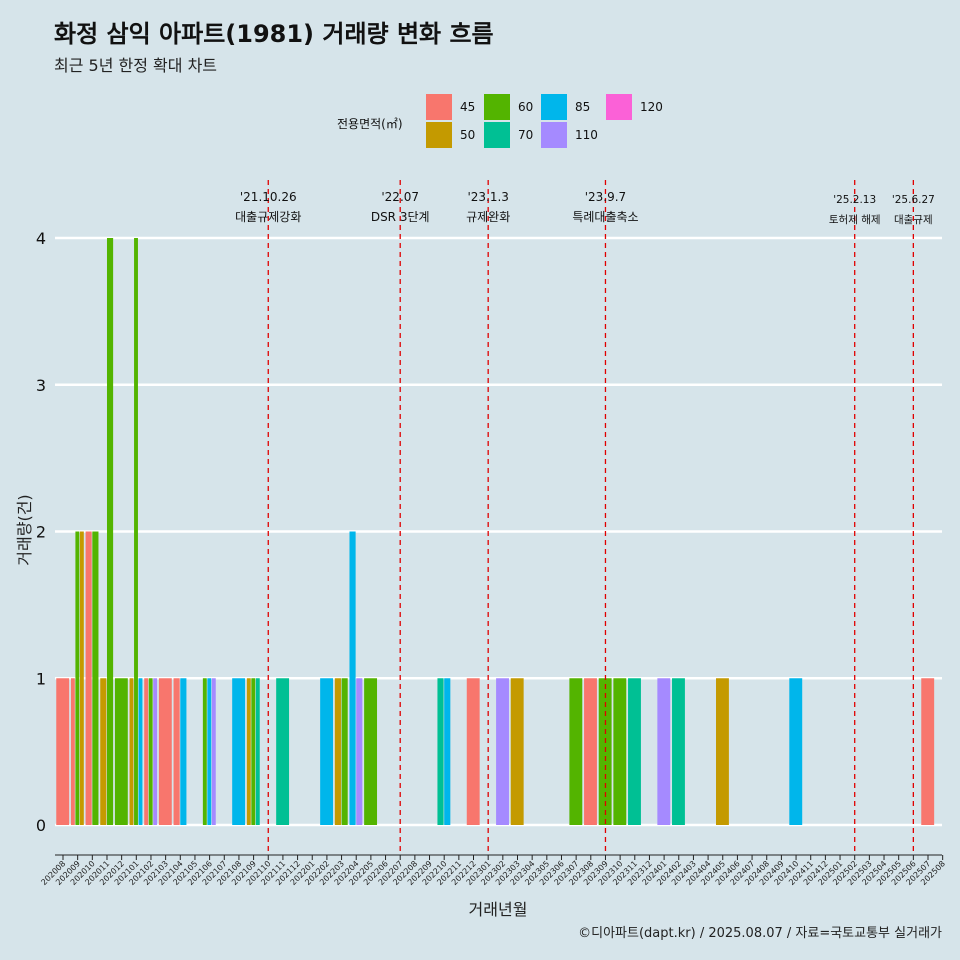 This screenshot has height=960, width=960. I want to click on event-date: '23.1.3, so click(487, 197).